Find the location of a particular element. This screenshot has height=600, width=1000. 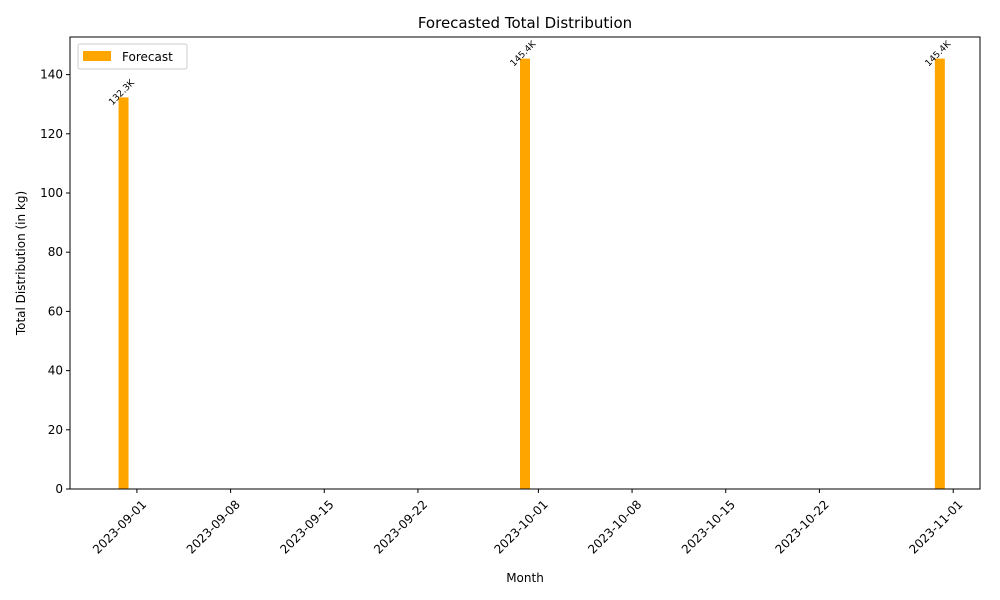

legend-label: Forecast is located at coordinates (147, 57).